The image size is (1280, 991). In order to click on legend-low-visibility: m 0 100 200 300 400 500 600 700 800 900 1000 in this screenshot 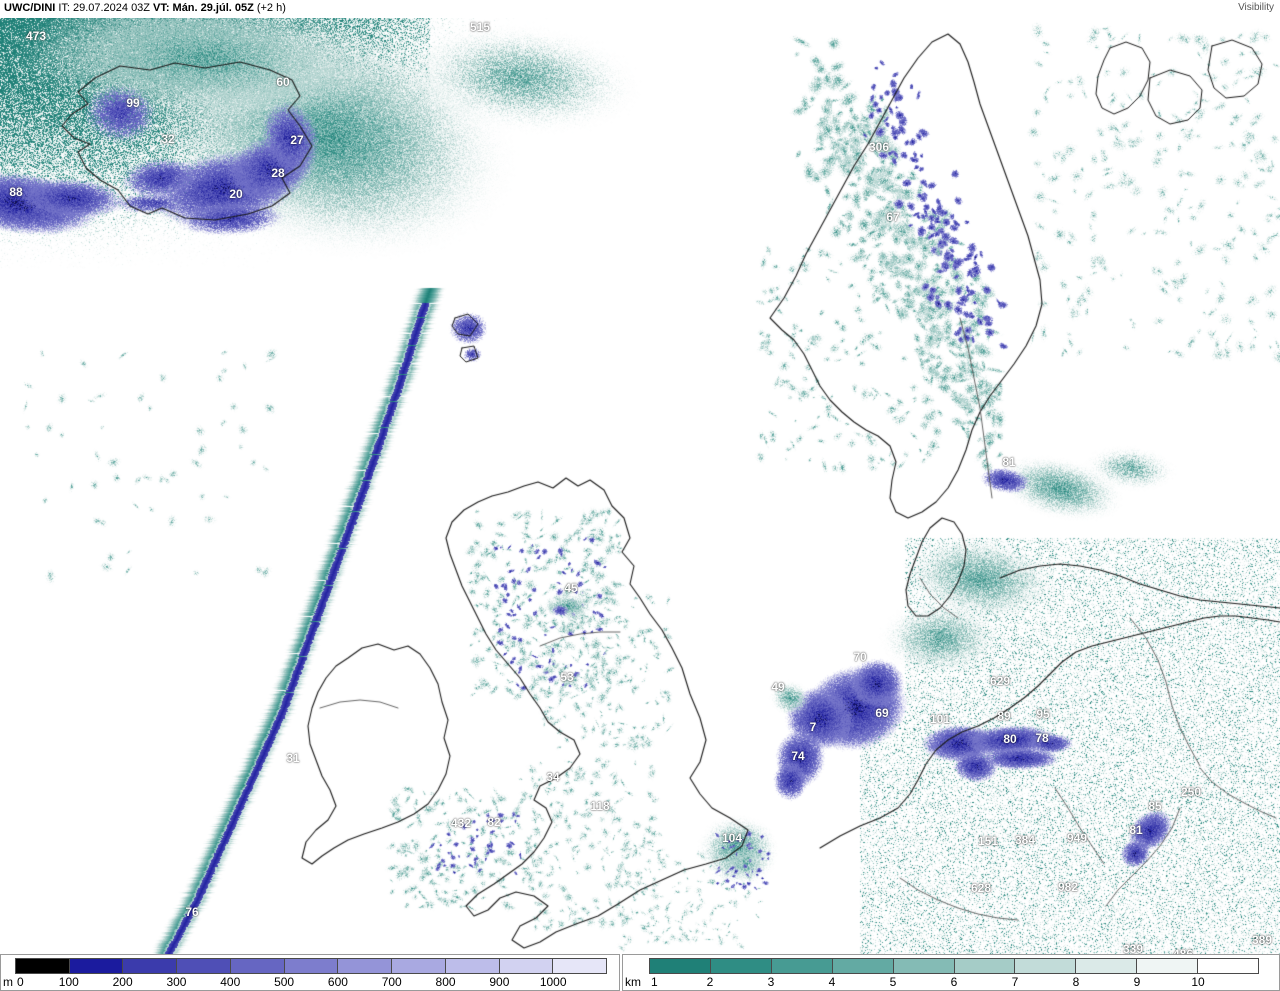, I will do `click(310, 972)`.